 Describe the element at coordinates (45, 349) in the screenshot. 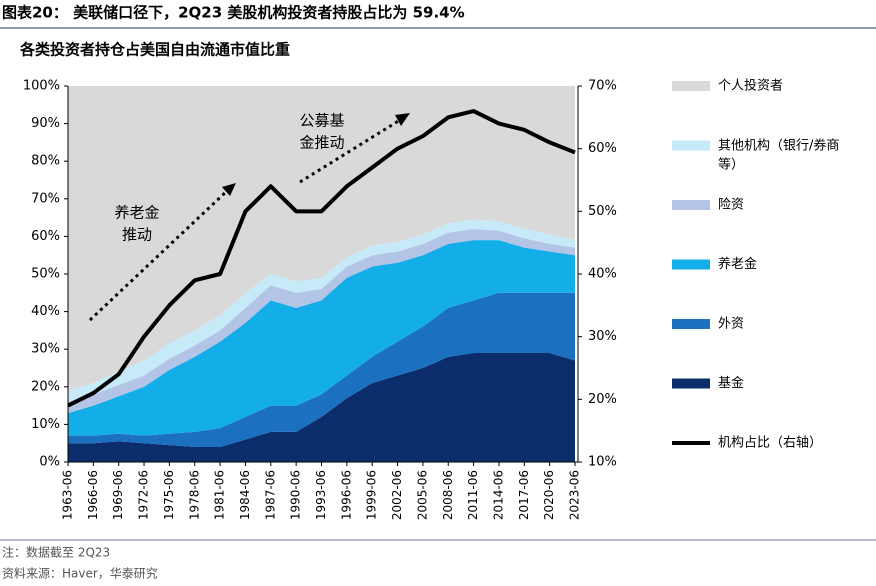

I see `y-tick-label: 30%` at that location.